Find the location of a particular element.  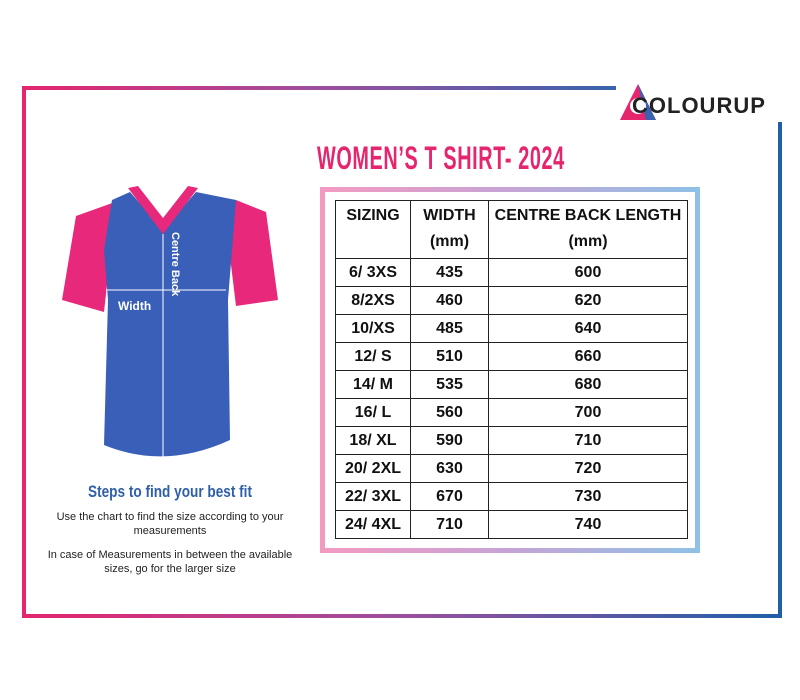

table-cell: 700 is located at coordinates (588, 412).